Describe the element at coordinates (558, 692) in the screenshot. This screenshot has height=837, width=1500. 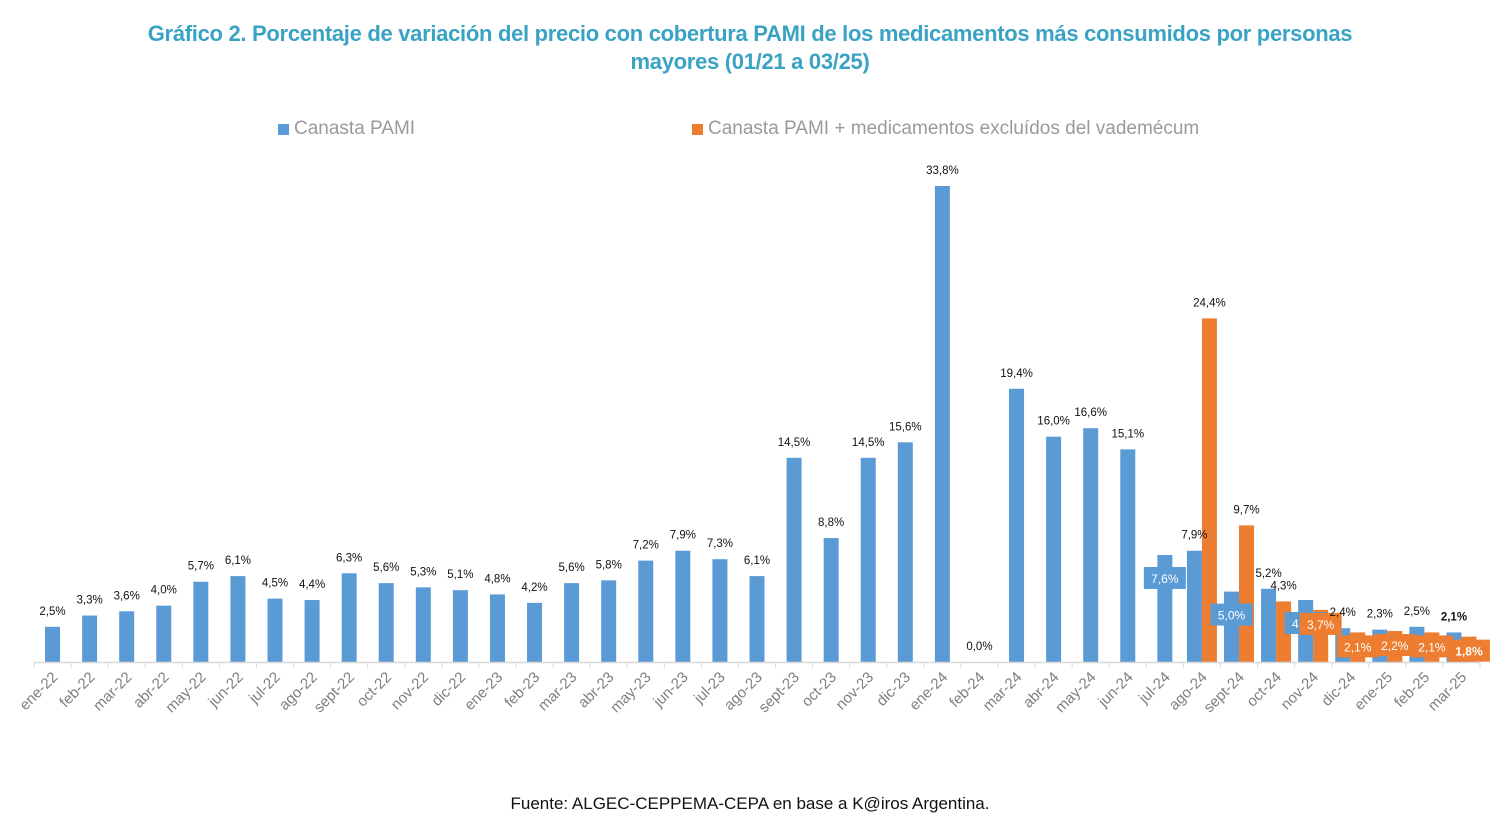
I see `x-tick-label: mar-23` at that location.